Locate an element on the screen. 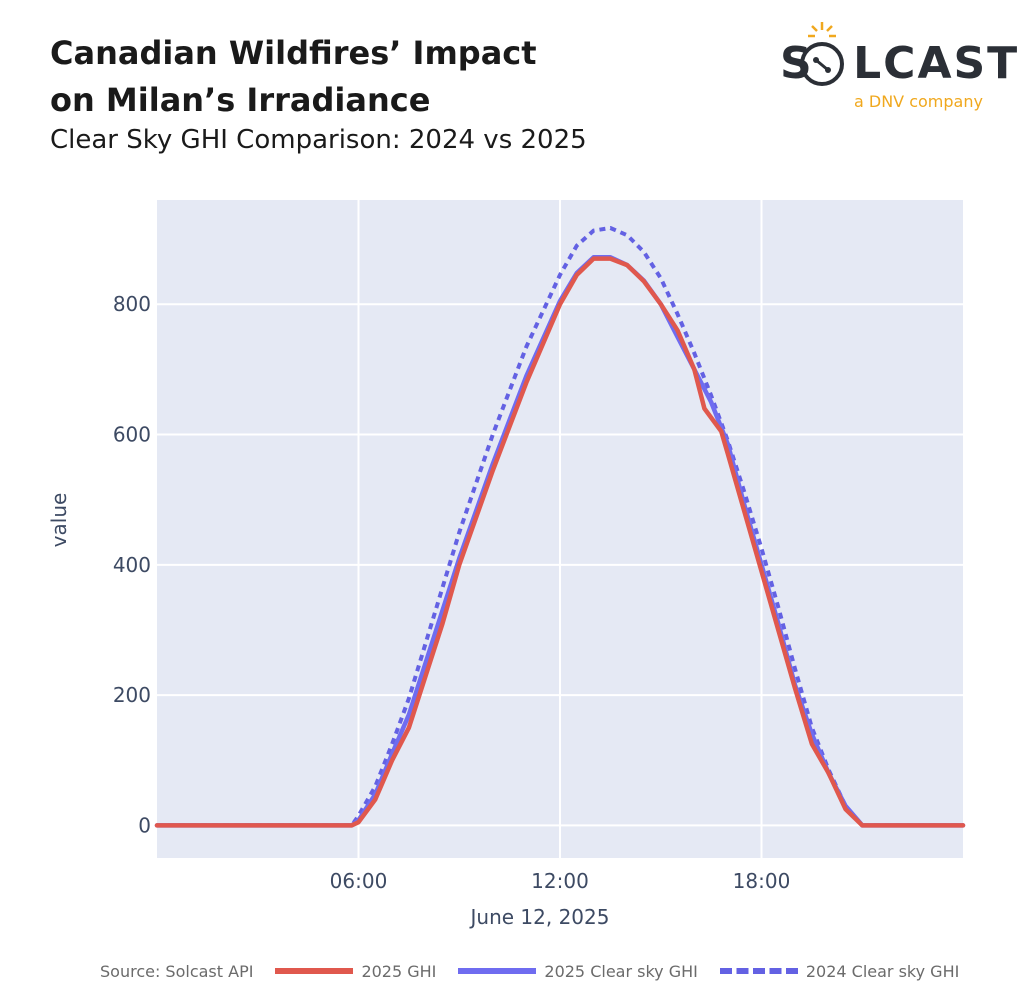 This screenshot has width=1024, height=1006. legend-item-2024-clear-sky: 2024 Clear sky GHI is located at coordinates (839, 971).